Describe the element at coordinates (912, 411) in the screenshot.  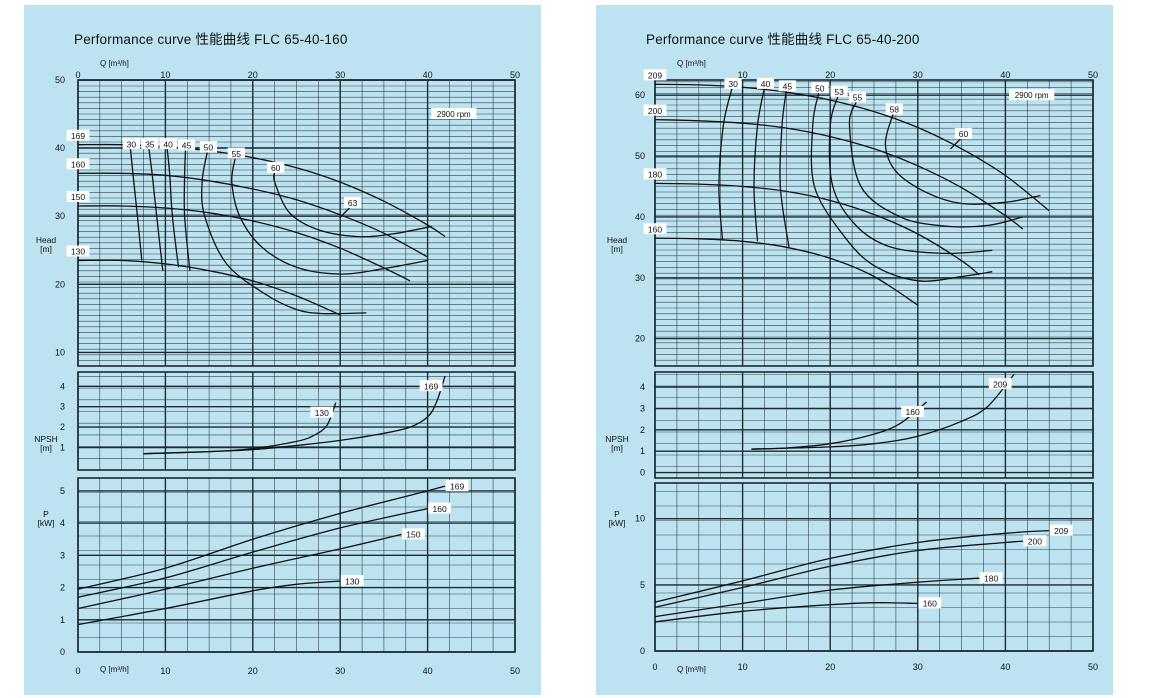
I see `npsh-label-160-bg` at that location.